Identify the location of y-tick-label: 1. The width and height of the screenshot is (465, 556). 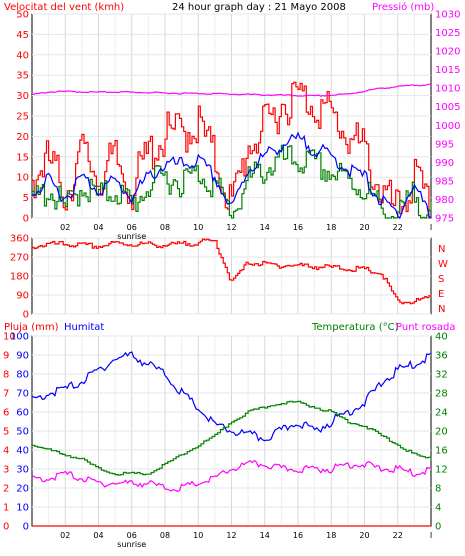
(6, 508).